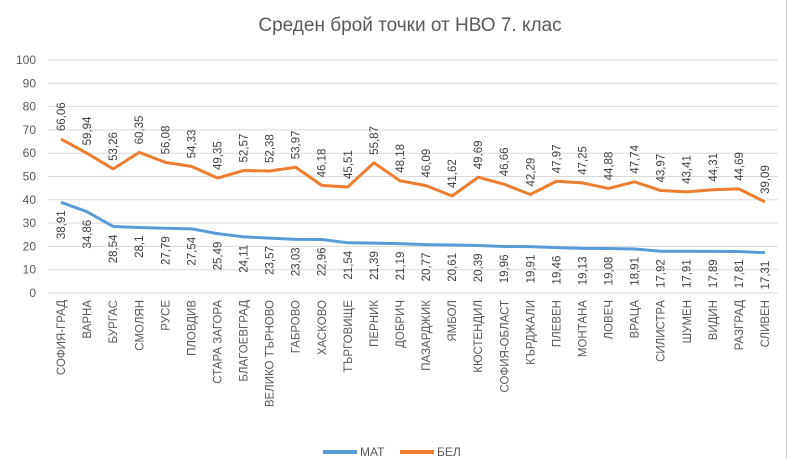 This screenshot has height=459, width=800. Describe the element at coordinates (401, 324) in the screenshot. I see `x-category-label: ДОБРИЧ` at that location.